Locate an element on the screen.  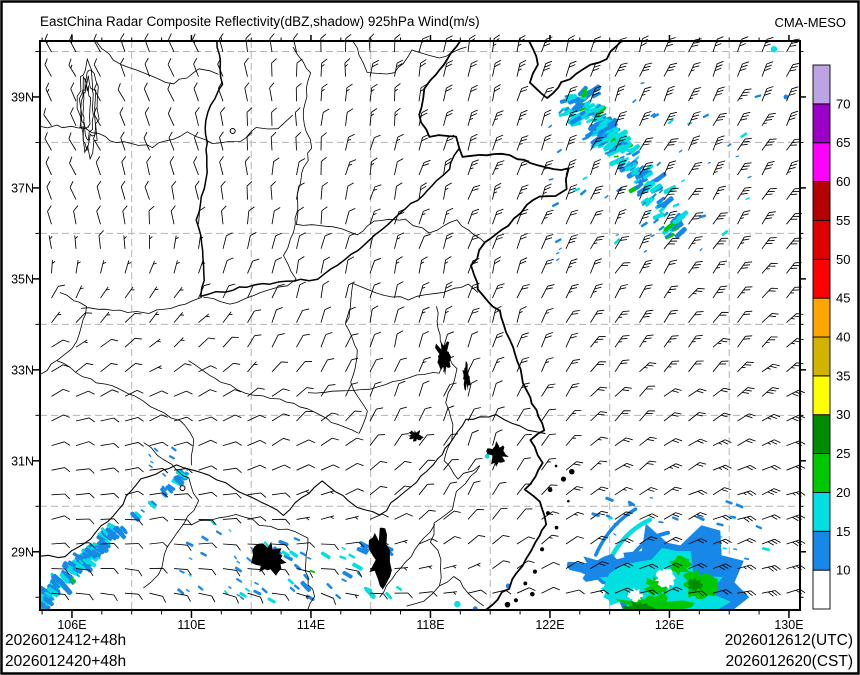
colorbar-tick-label: 15 is located at coordinates (843, 531).